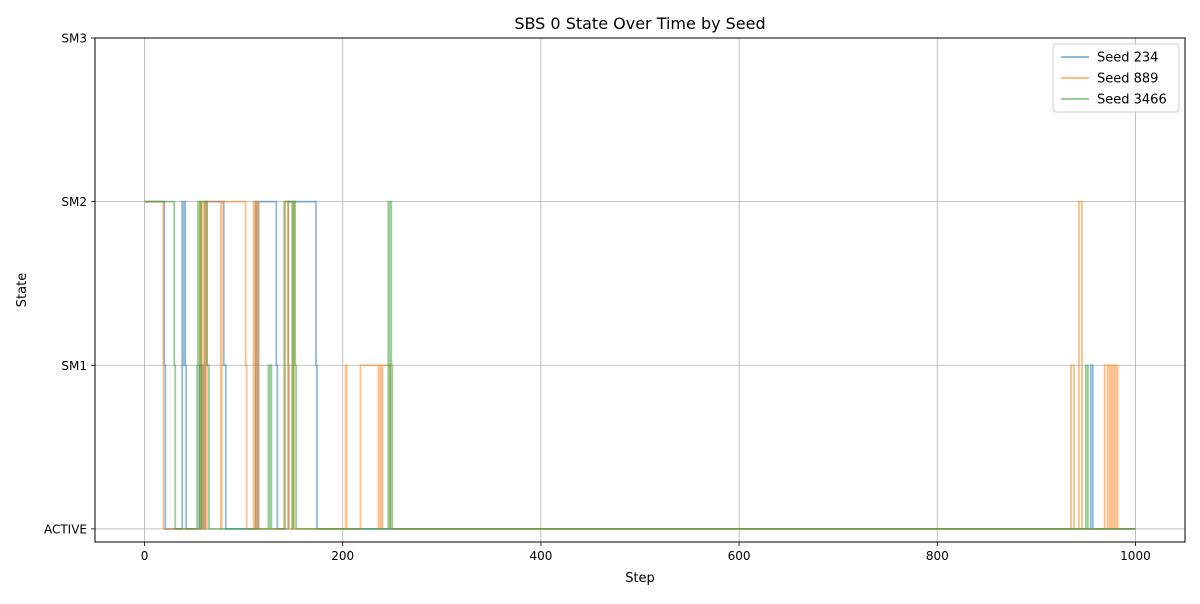 This screenshot has width=1200, height=604. What do you see at coordinates (639, 23) in the screenshot?
I see `chart-title: SBS 0 State Over Time by Seed` at bounding box center [639, 23].